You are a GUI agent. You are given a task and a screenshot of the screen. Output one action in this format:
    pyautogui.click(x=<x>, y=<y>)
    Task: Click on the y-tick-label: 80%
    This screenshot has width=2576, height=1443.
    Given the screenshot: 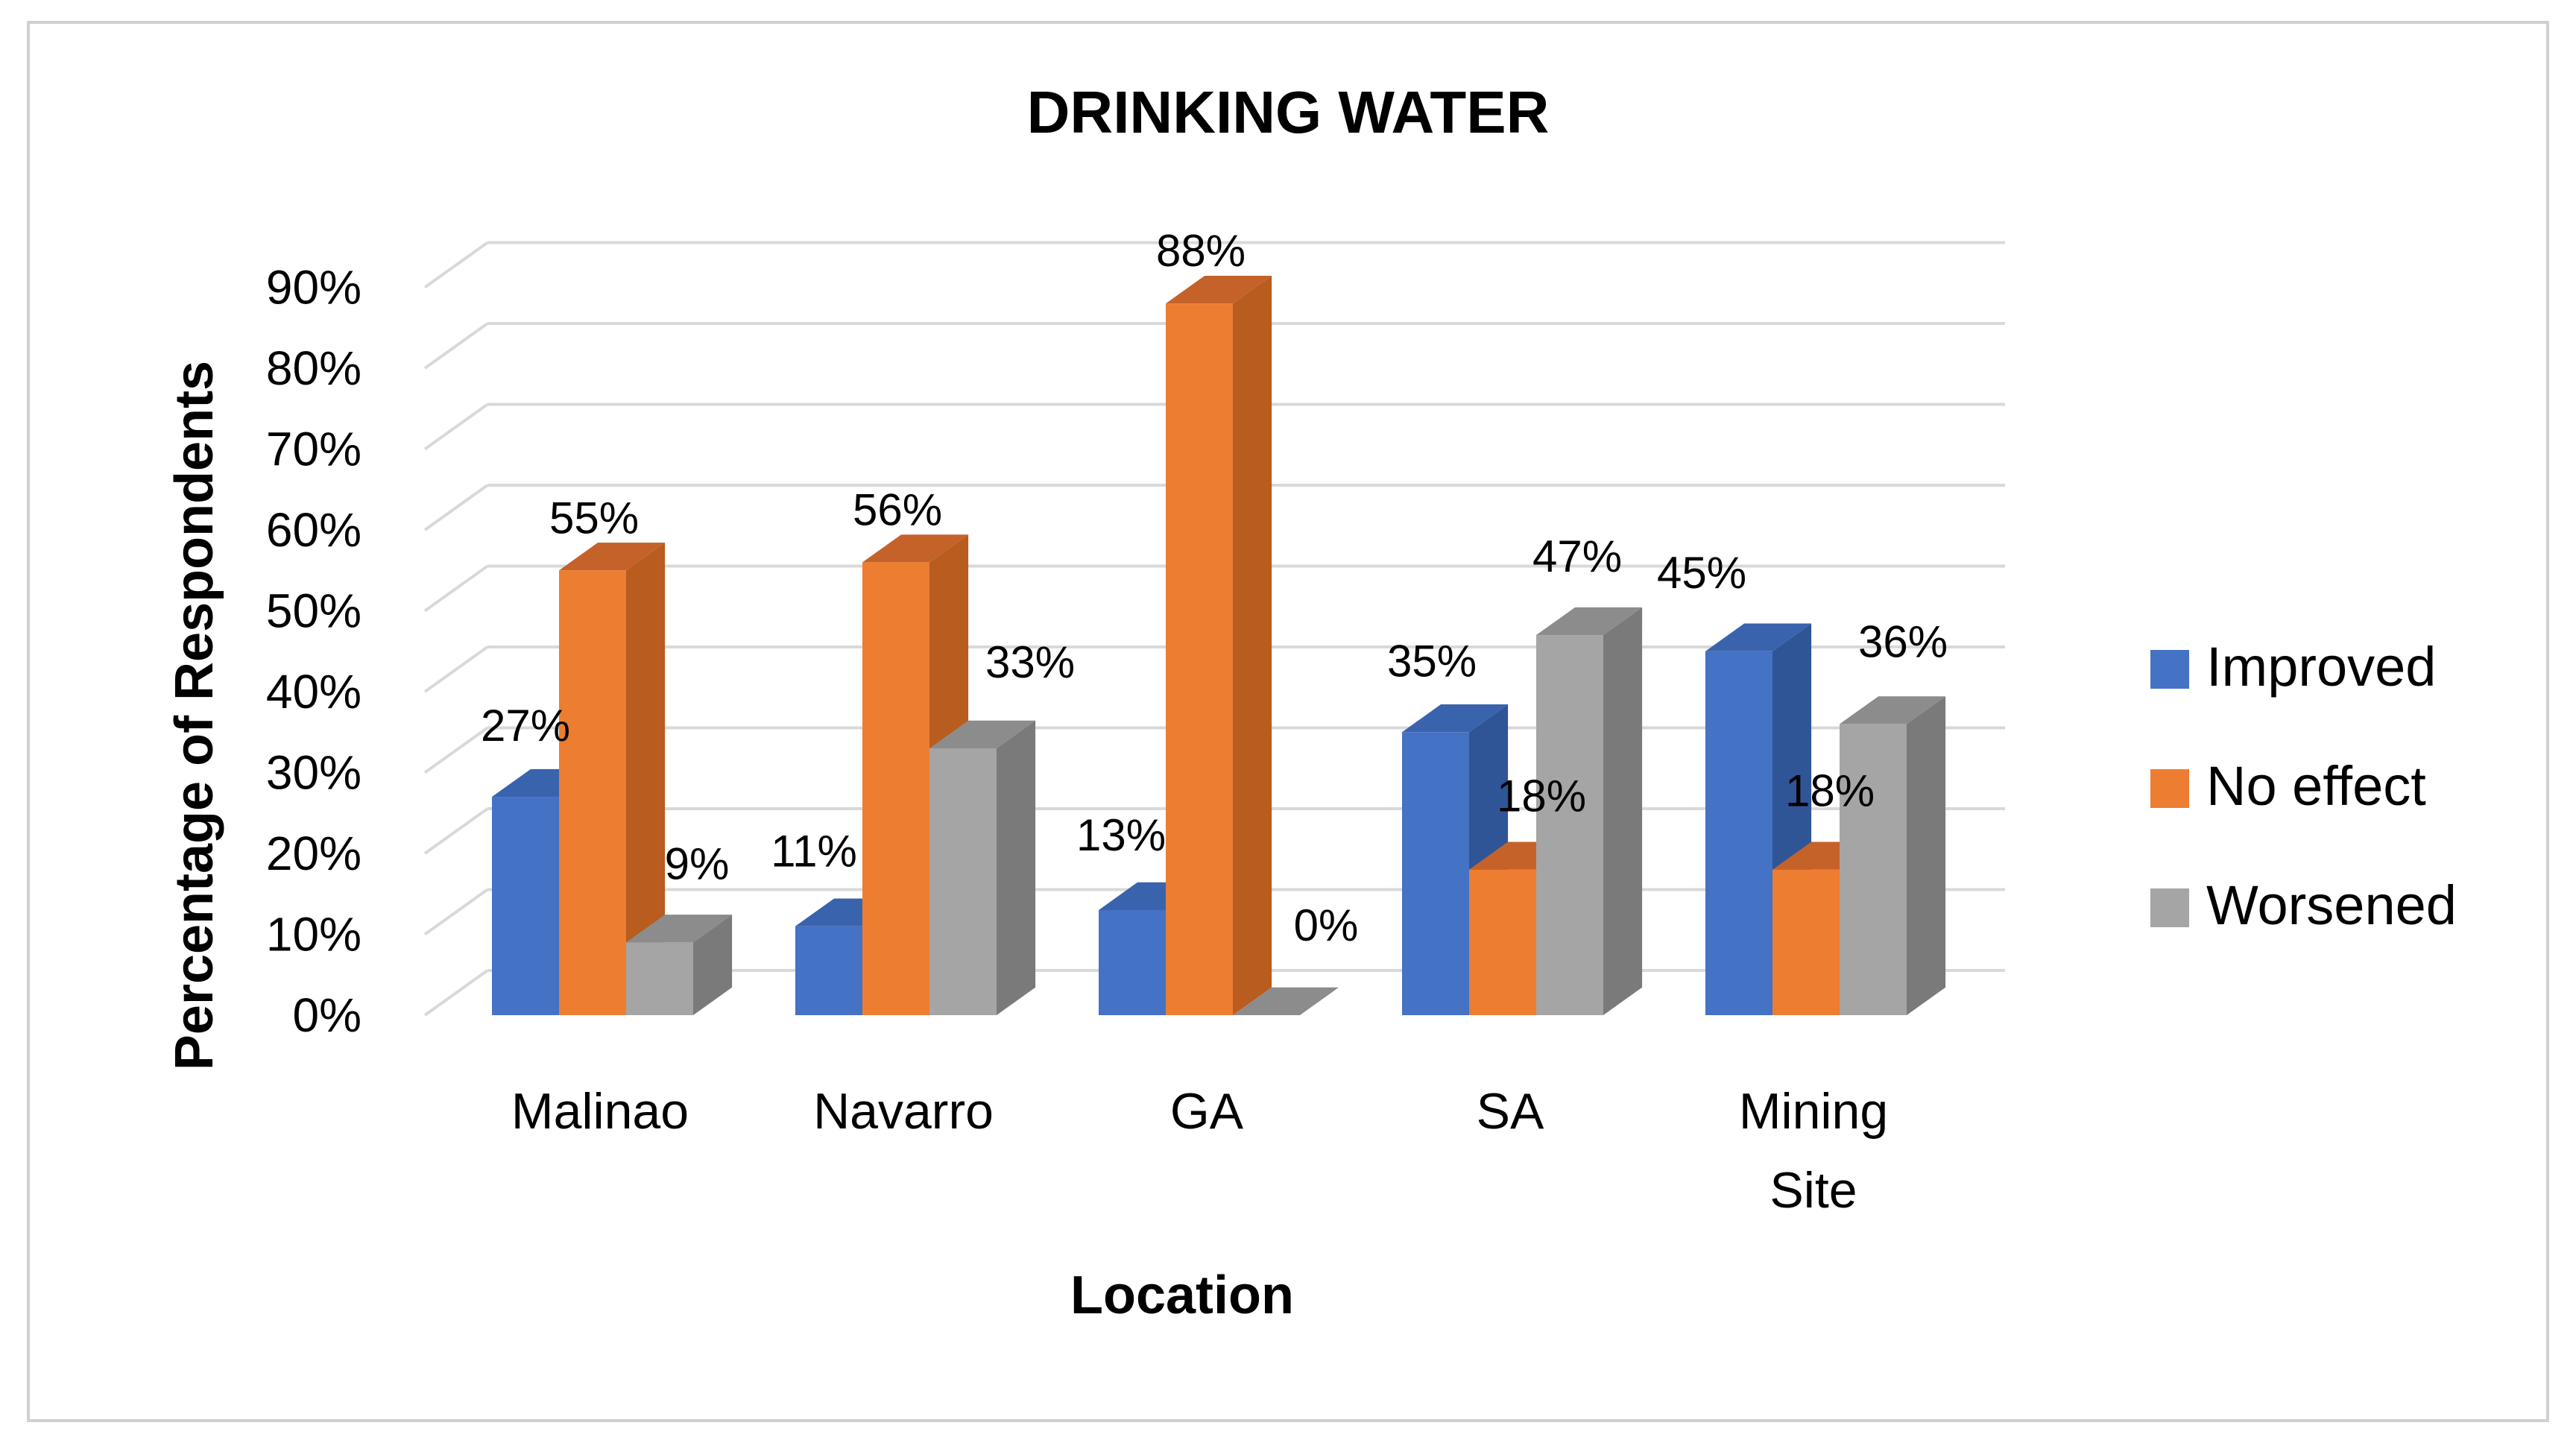 What is the action you would take?
    pyautogui.click(x=314, y=368)
    